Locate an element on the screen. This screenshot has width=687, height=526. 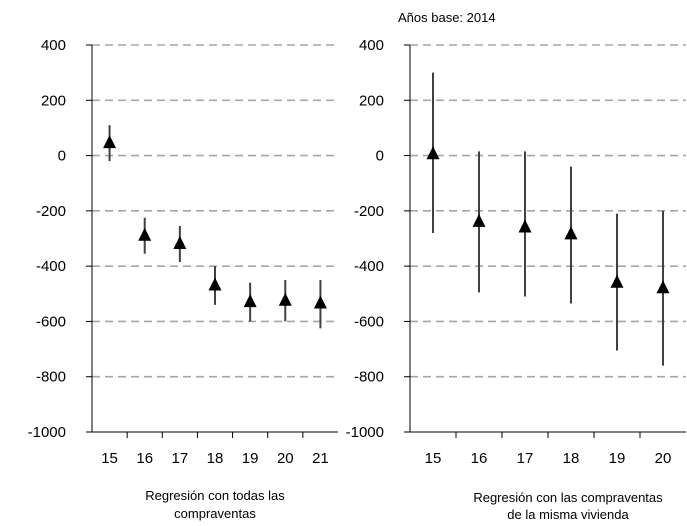
x-axis-label: Regresión con todas las is located at coordinates (215, 495).